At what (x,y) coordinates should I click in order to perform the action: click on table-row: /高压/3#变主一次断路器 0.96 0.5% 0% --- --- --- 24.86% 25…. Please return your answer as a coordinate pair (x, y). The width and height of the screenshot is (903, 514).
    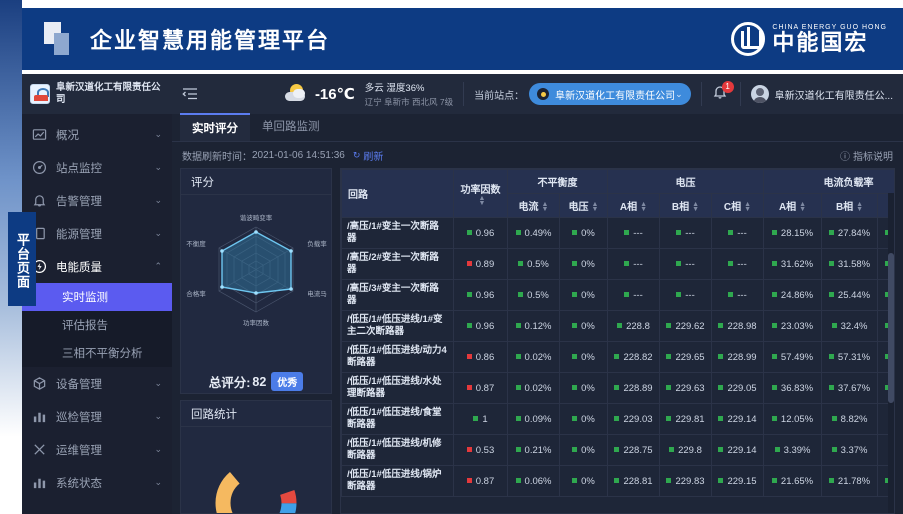
    Looking at the image, I should click on (617, 295).